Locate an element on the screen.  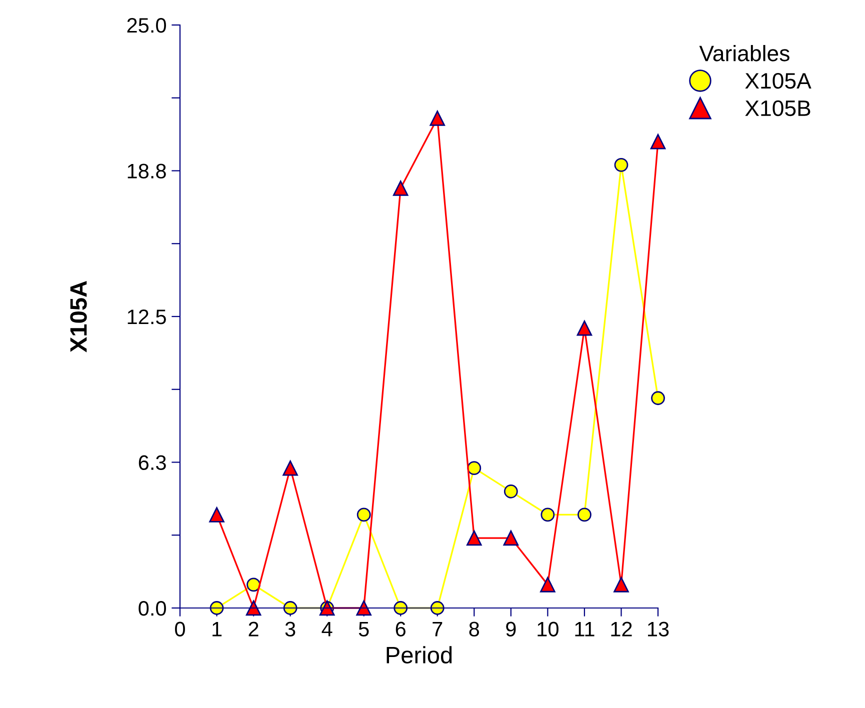
x-tick-label: 1 is located at coordinates (217, 629).